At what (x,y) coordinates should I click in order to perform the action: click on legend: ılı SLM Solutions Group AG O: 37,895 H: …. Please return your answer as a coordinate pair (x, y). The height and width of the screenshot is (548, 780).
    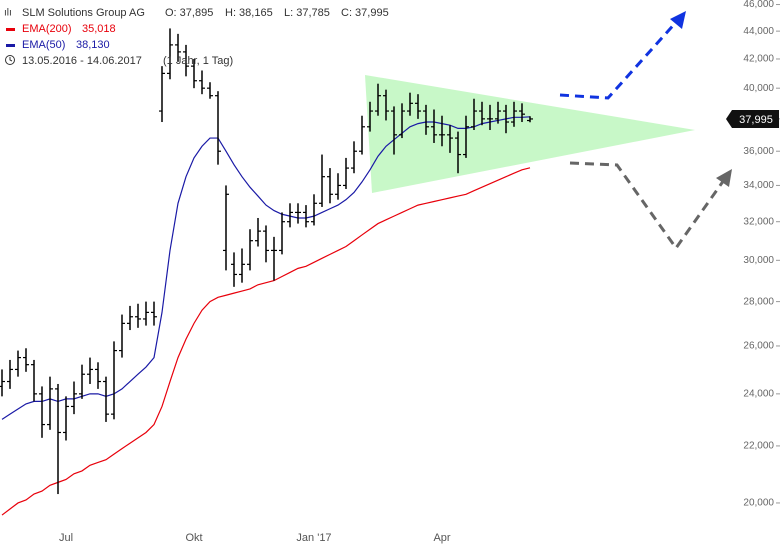
    Looking at the image, I should click on (196, 37).